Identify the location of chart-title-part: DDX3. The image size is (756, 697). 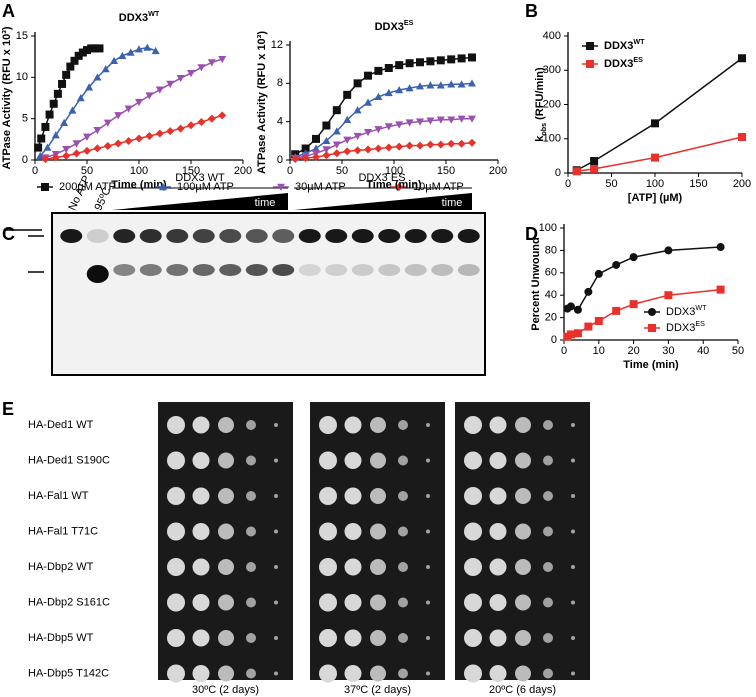
(133, 18).